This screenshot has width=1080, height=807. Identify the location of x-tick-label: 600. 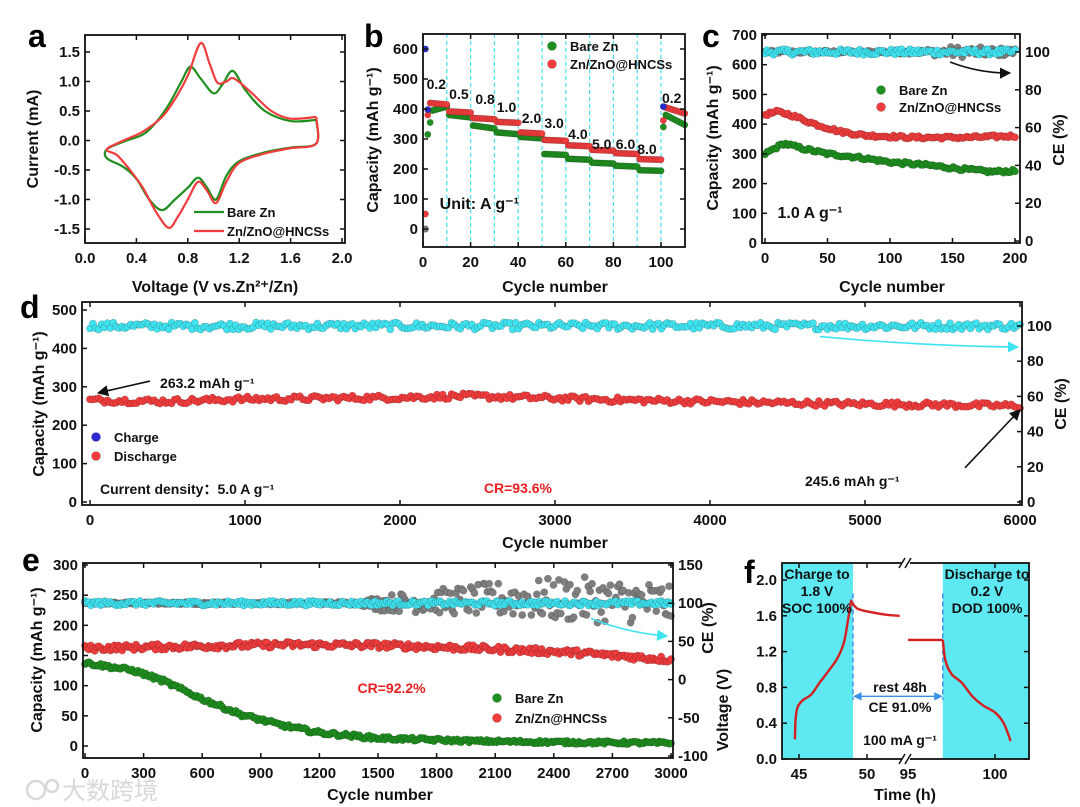
(202, 773).